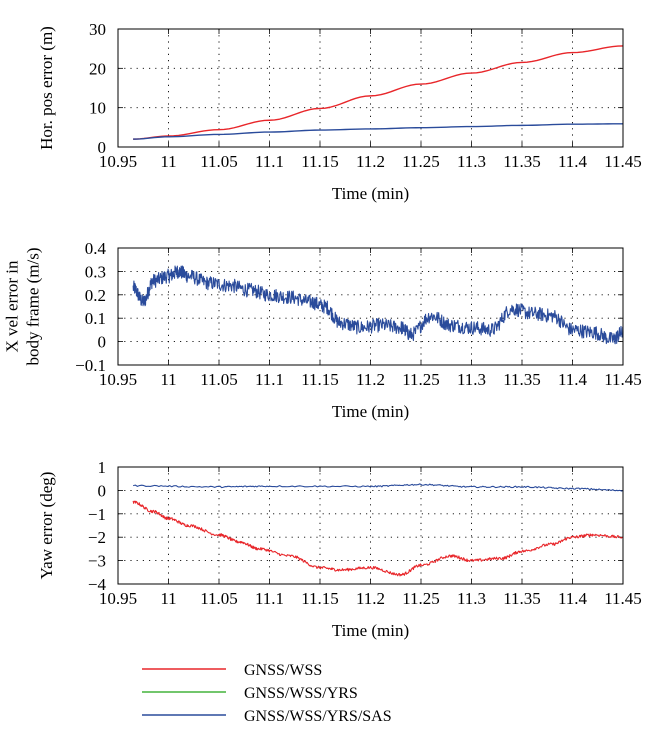 This screenshot has width=645, height=733. What do you see at coordinates (46, 526) in the screenshot?
I see `y-axis-label: Yaw error (deg)` at bounding box center [46, 526].